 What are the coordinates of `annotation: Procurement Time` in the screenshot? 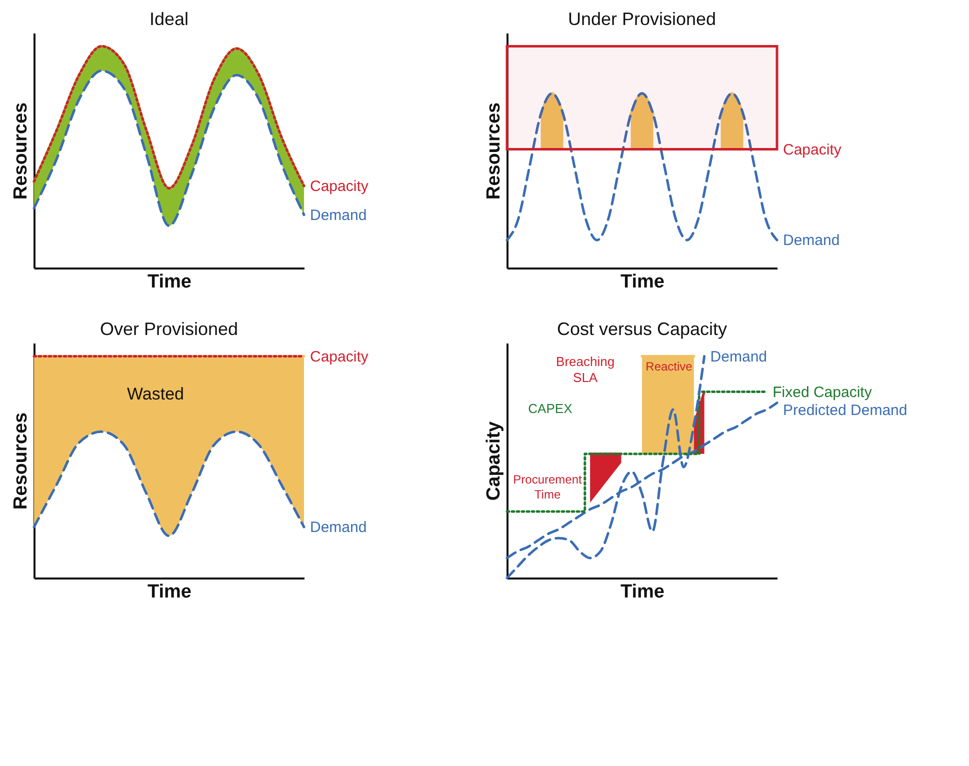 It's located at (548, 487).